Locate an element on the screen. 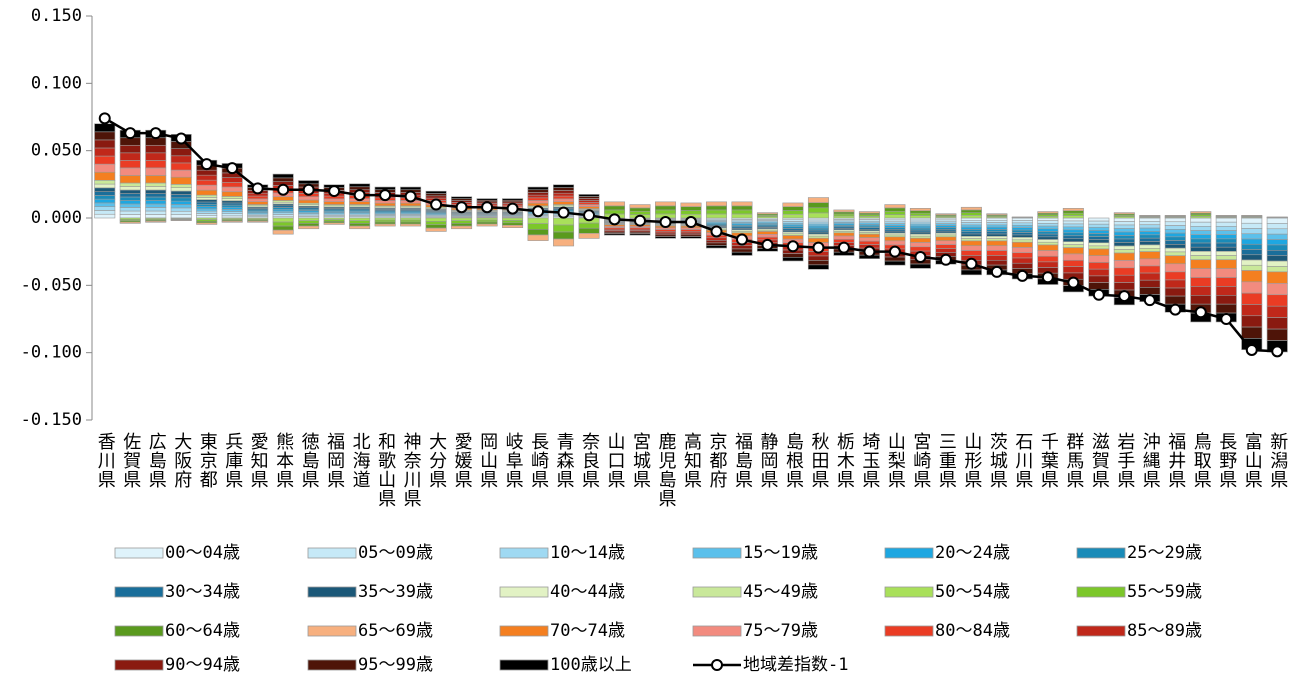 The width and height of the screenshot is (1301, 682). x-tick-label: 沖縄県 is located at coordinates (1150, 460).